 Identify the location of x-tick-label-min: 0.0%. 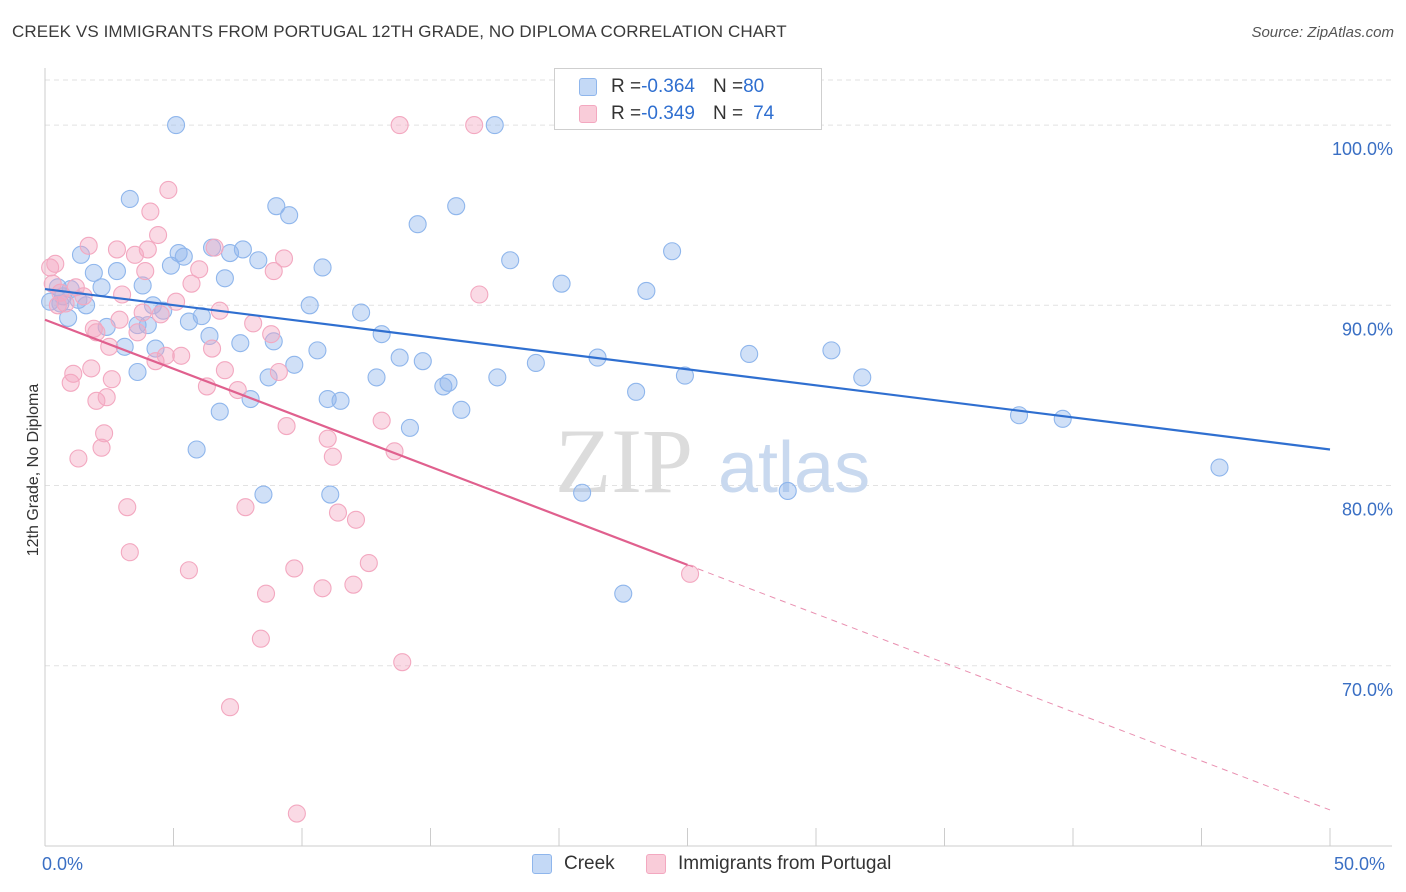
(63, 864).